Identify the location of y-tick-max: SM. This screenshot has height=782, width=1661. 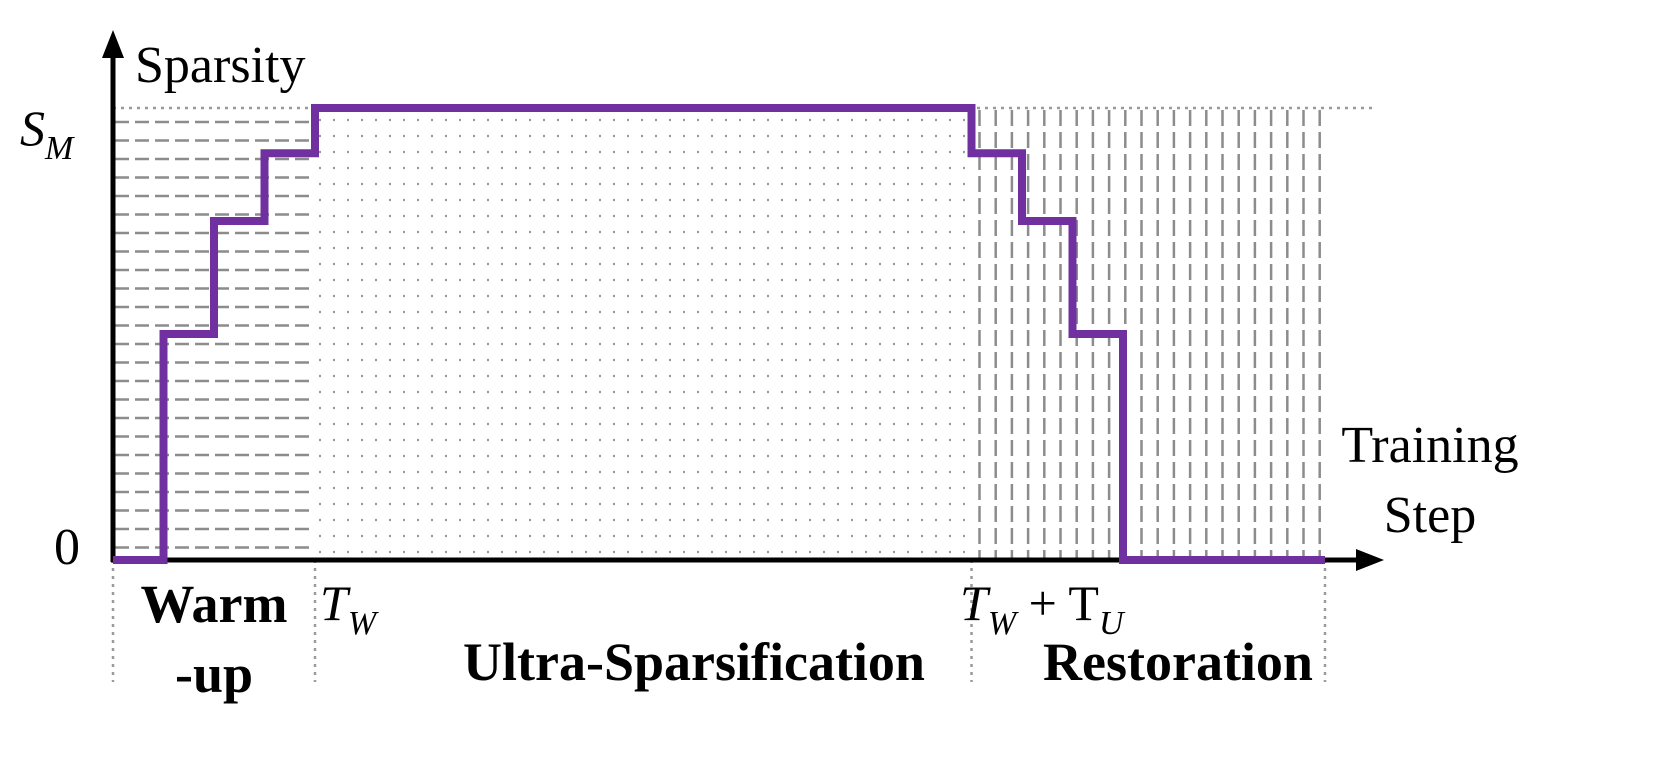
(47, 133).